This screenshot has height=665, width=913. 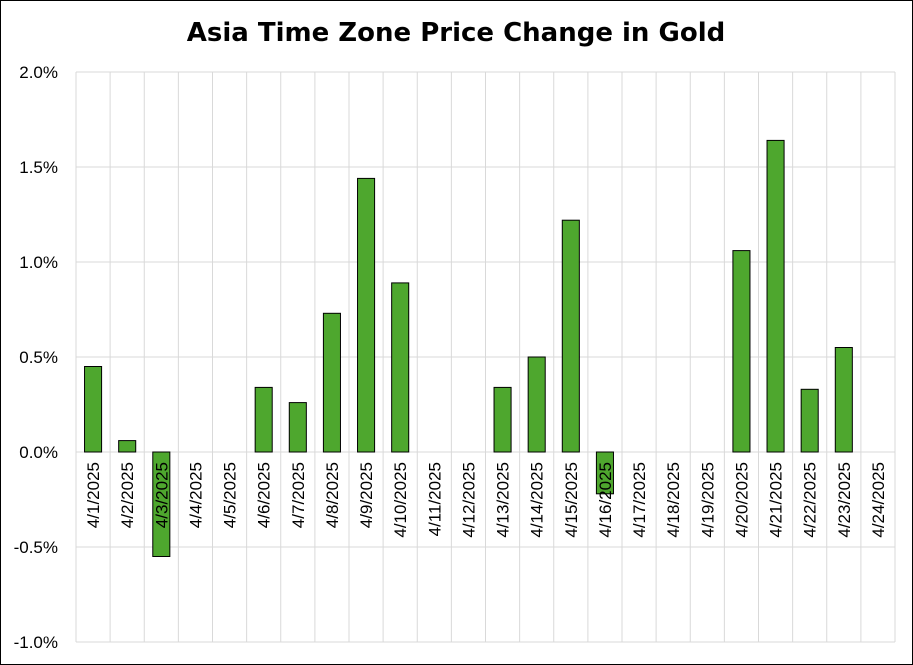 I want to click on y-axis-ticks: -1.0% -0.5% 0.0% 0.5% 1.0% 1.5% 2.0%, so click(x=36, y=357).